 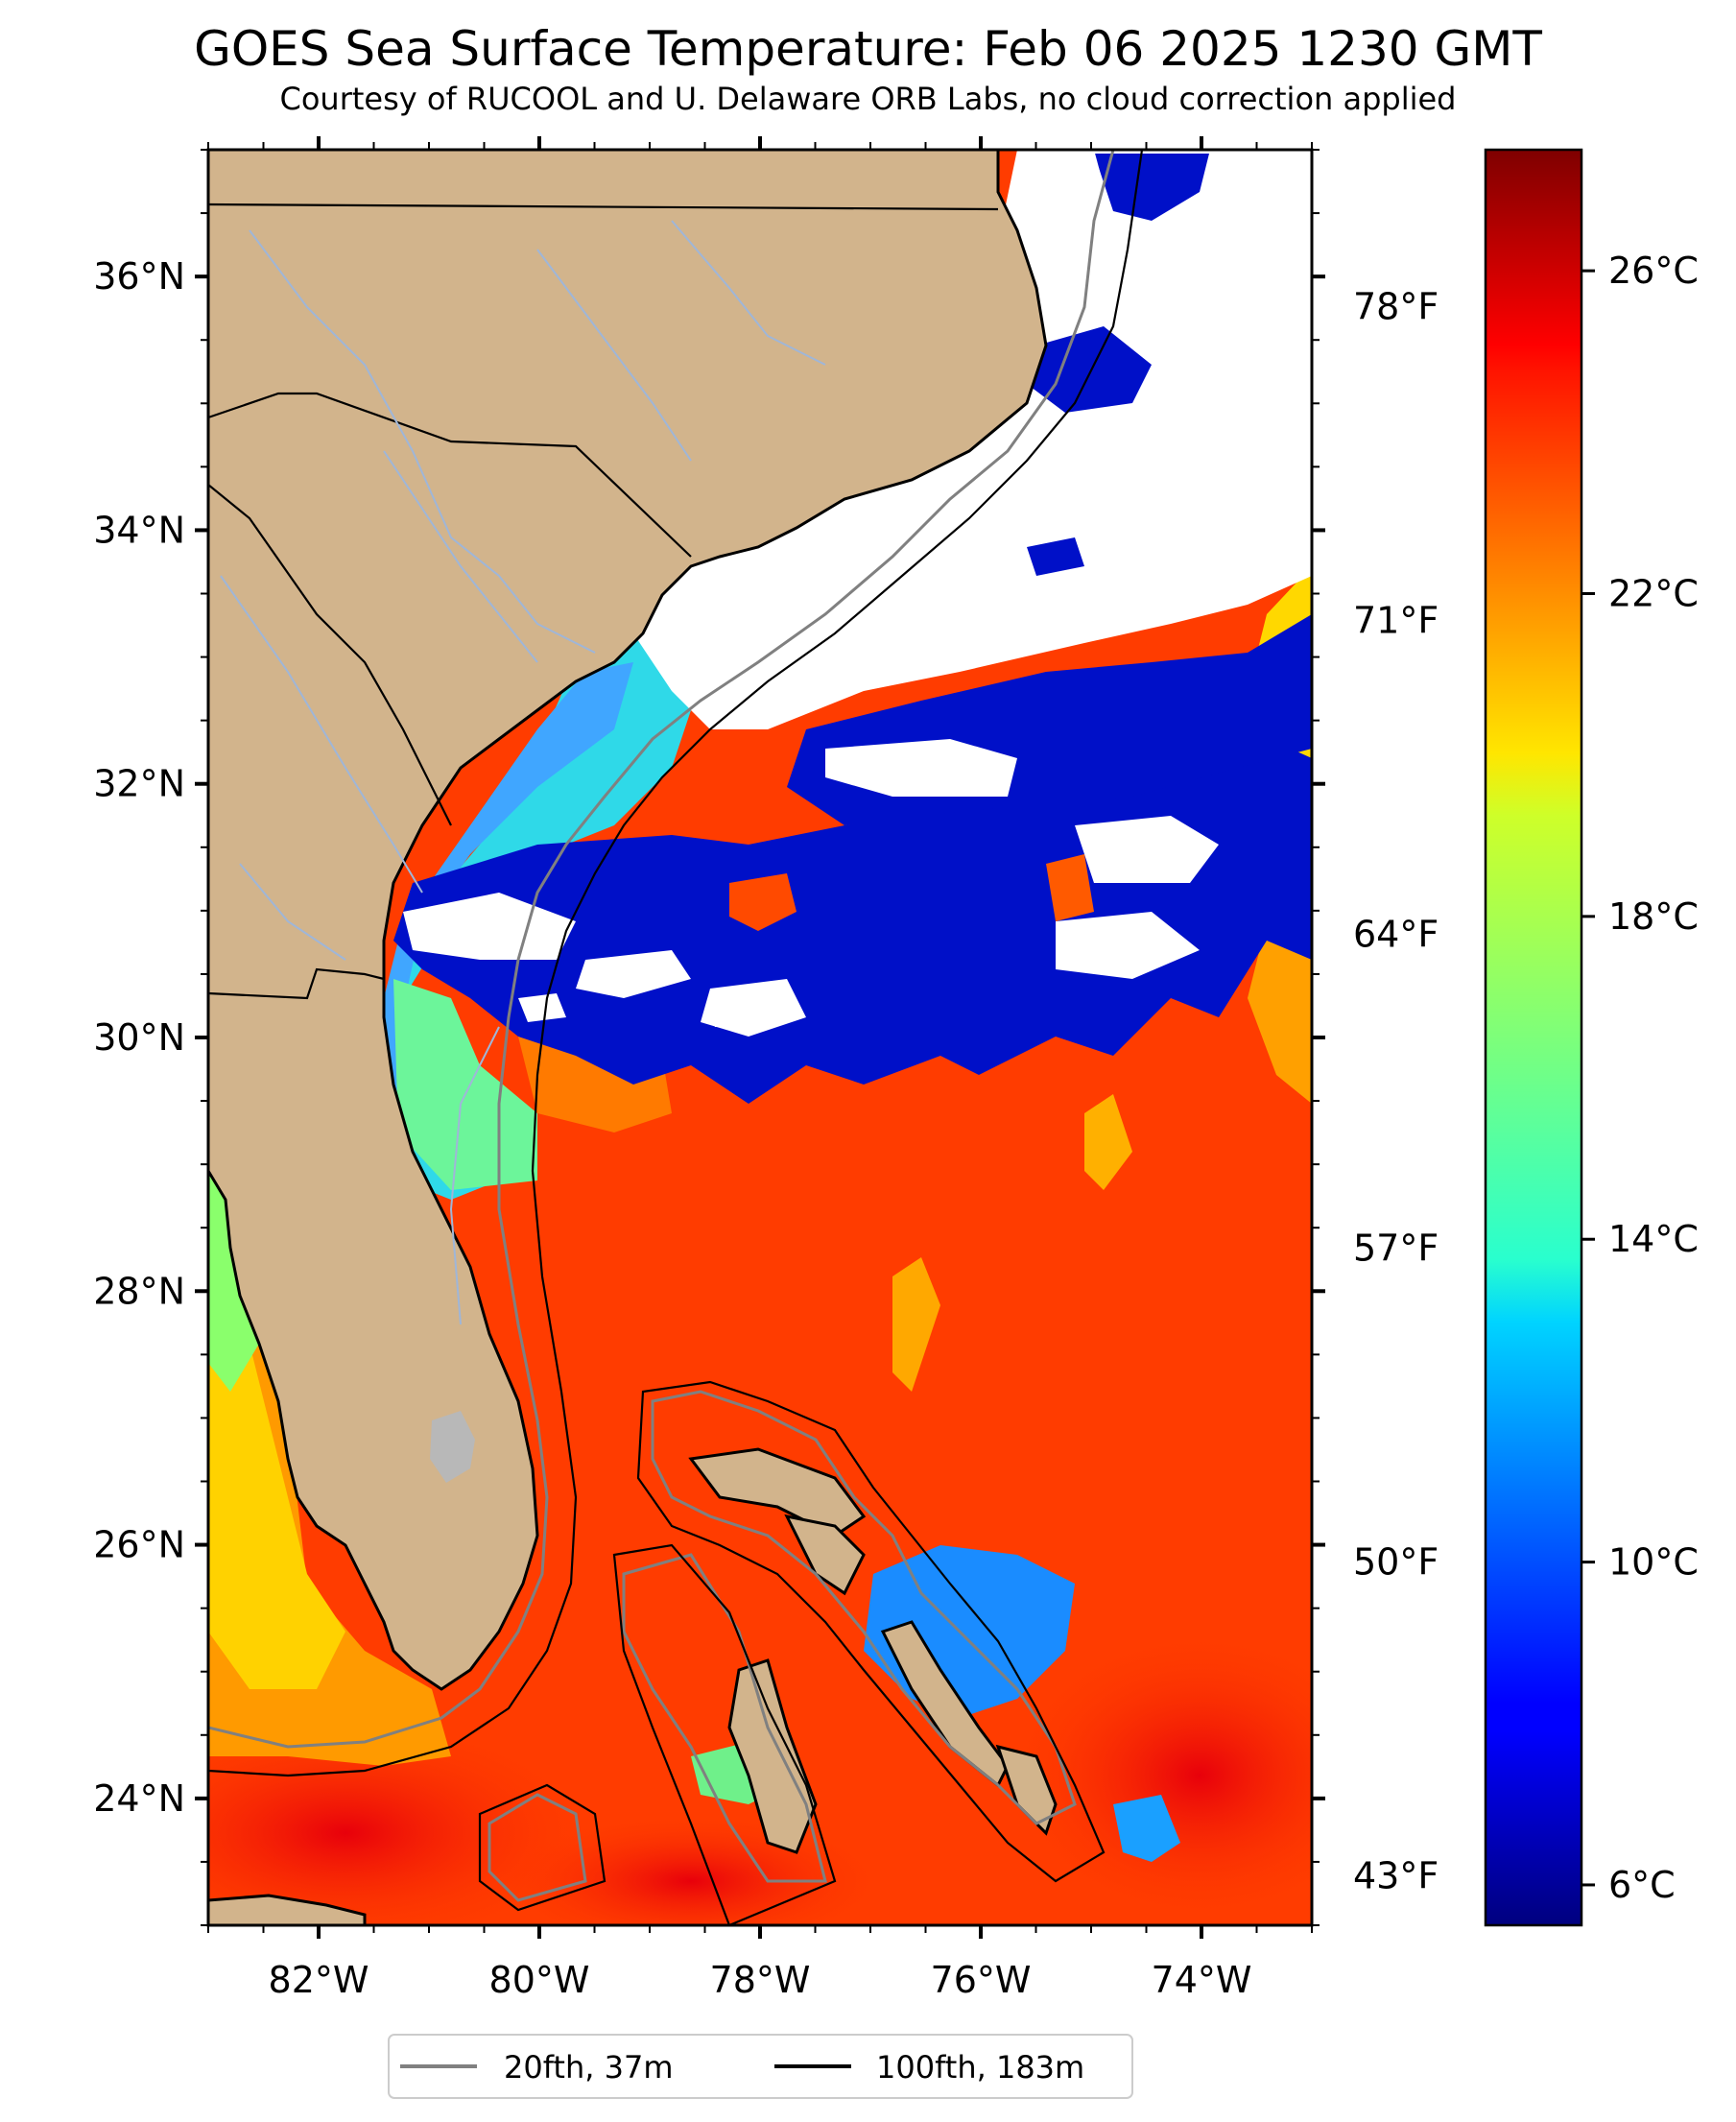 I want to click on colorbar-tick-label: 6°C, so click(x=1642, y=1885).